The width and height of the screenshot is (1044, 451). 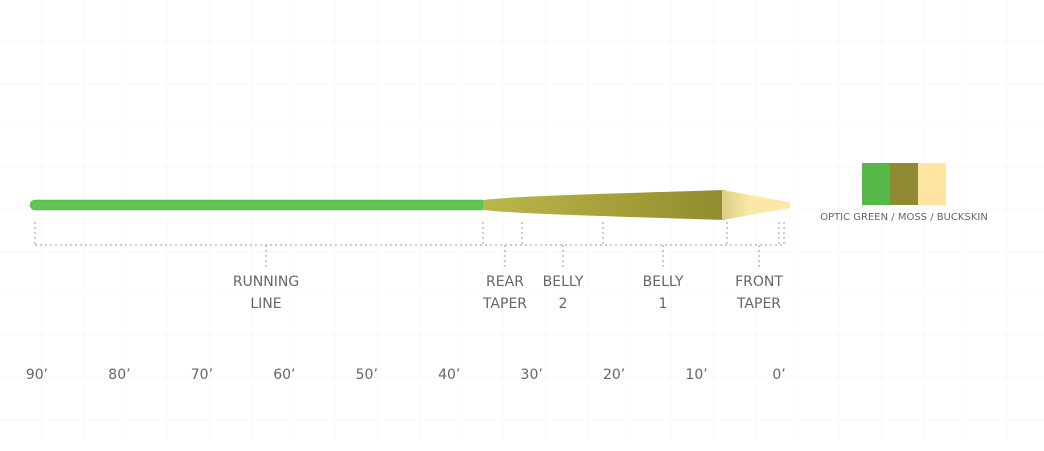 I want to click on scale-label: 10’, so click(x=696, y=375).